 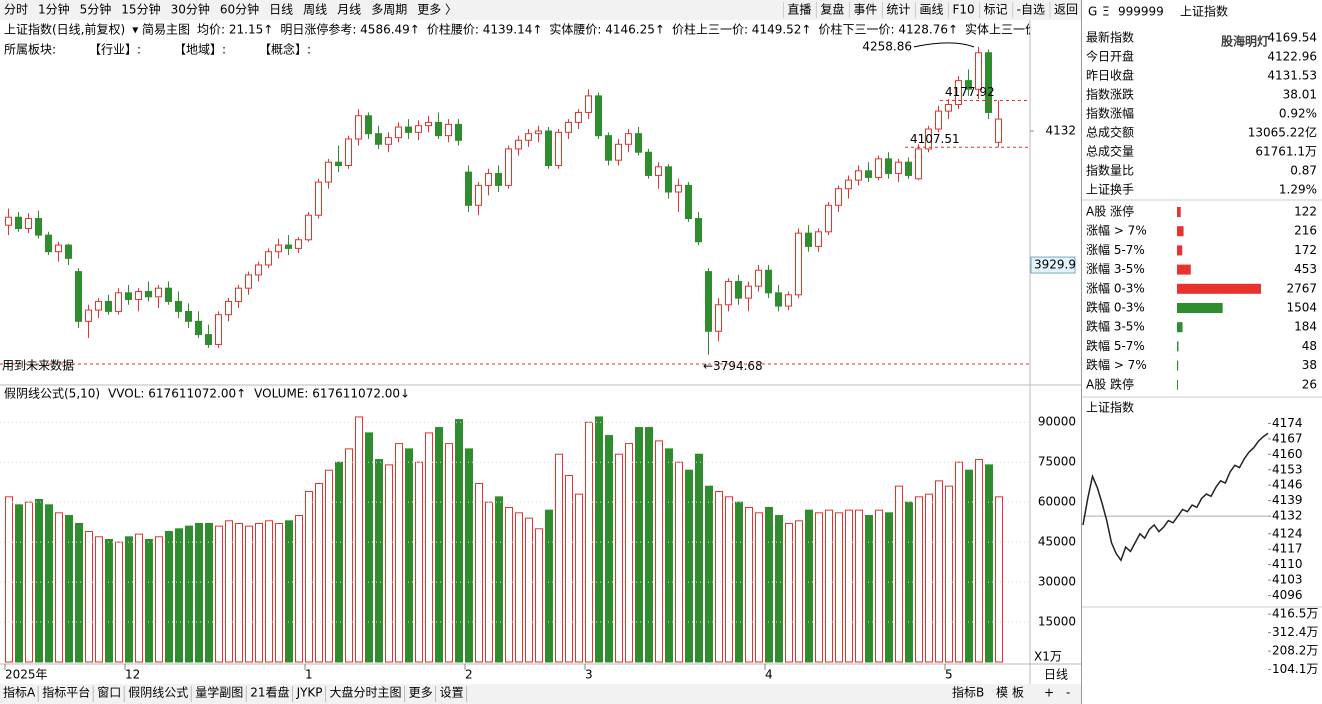 What do you see at coordinates (832, 9) in the screenshot?
I see `tool-button: 复盘` at bounding box center [832, 9].